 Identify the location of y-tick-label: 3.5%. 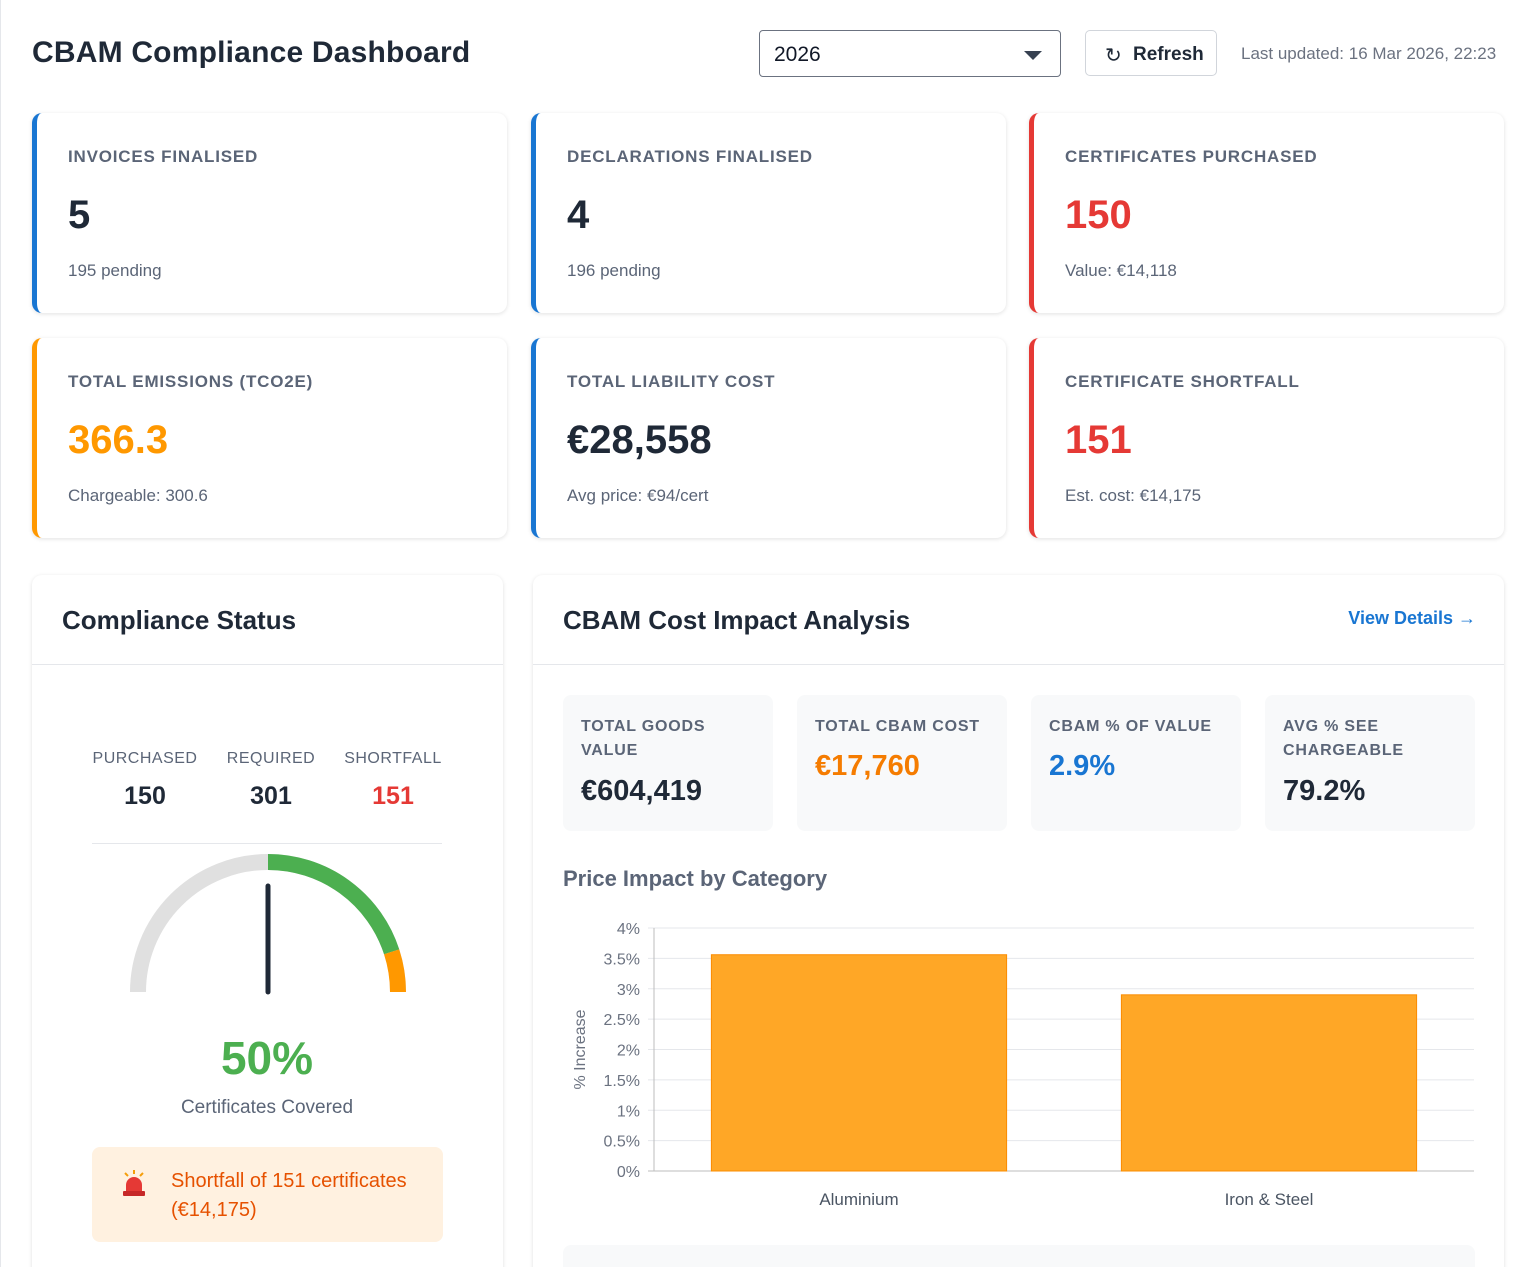
(622, 959).